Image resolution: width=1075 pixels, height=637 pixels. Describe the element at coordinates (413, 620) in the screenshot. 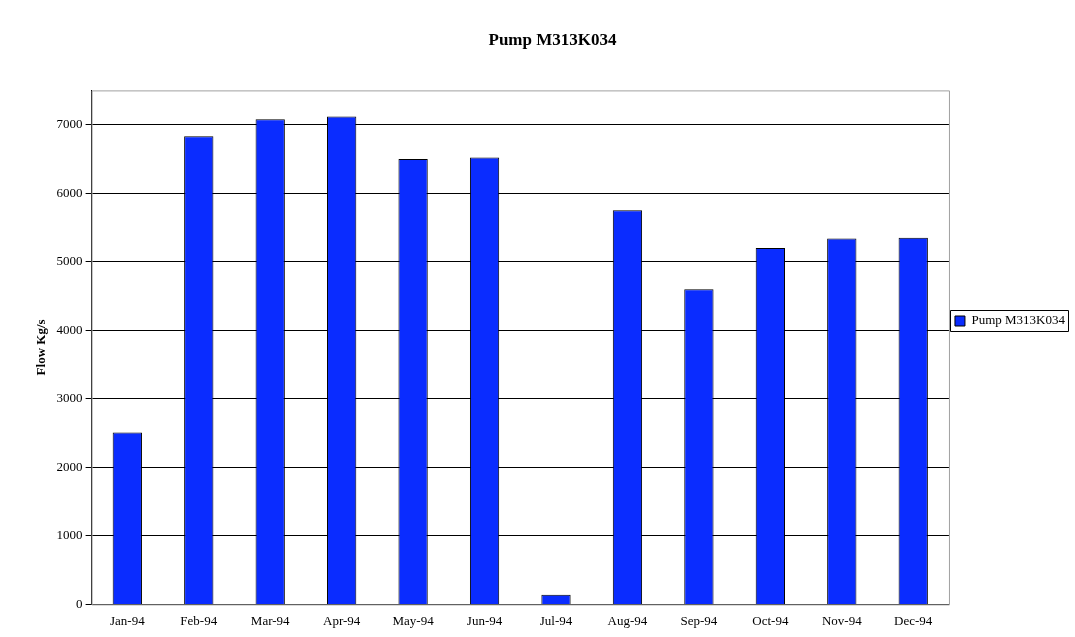

I see `x-tick-label: May-94` at that location.